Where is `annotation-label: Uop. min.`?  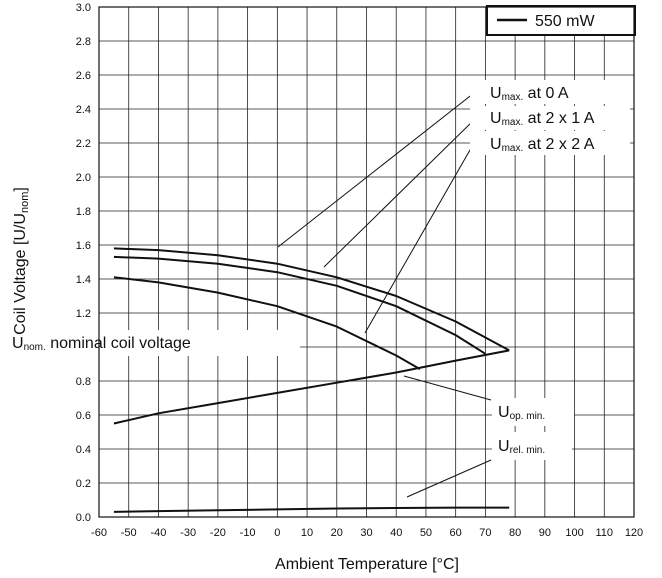 annotation-label: Uop. min. is located at coordinates (521, 413).